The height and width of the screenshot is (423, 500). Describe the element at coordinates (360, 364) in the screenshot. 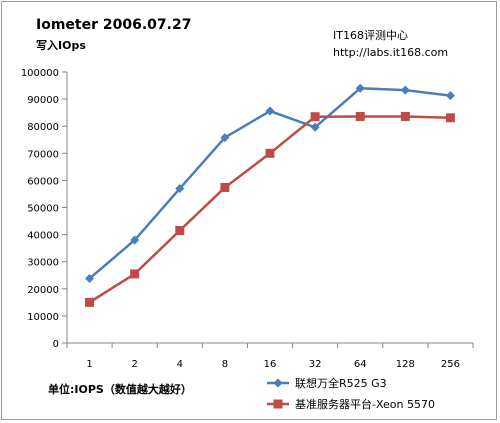

I see `x-tick-label: 64` at that location.